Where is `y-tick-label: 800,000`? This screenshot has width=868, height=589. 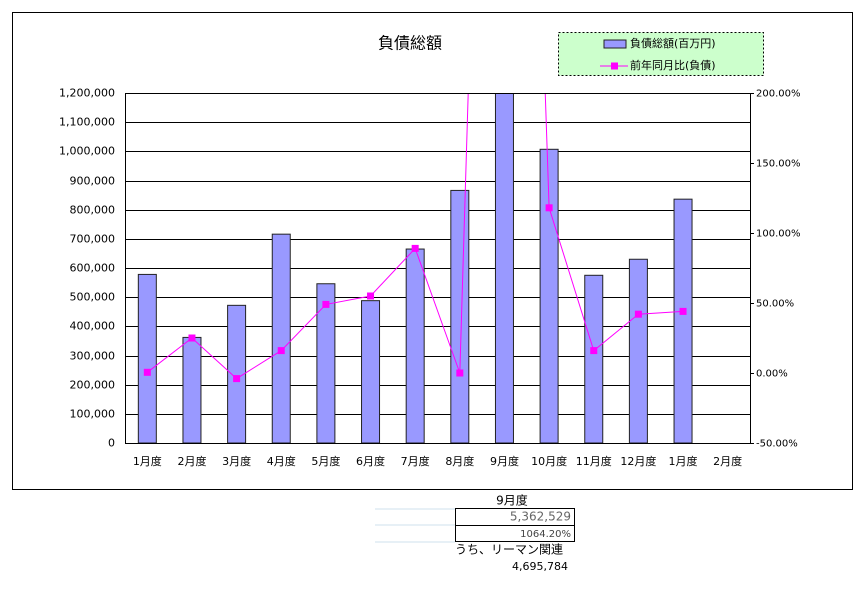 y-tick-label: 800,000 is located at coordinates (93, 210).